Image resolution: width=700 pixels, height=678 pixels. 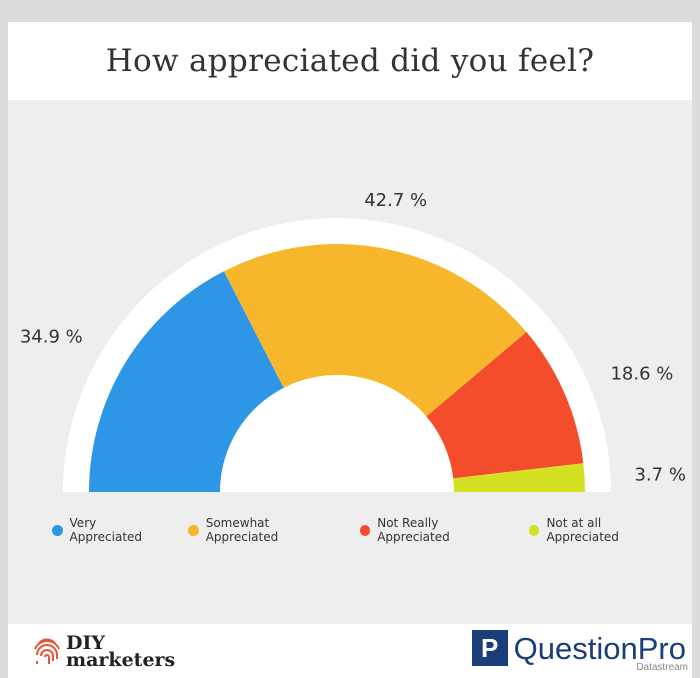 I want to click on data-label-3: 18.6 %, so click(x=641, y=374).